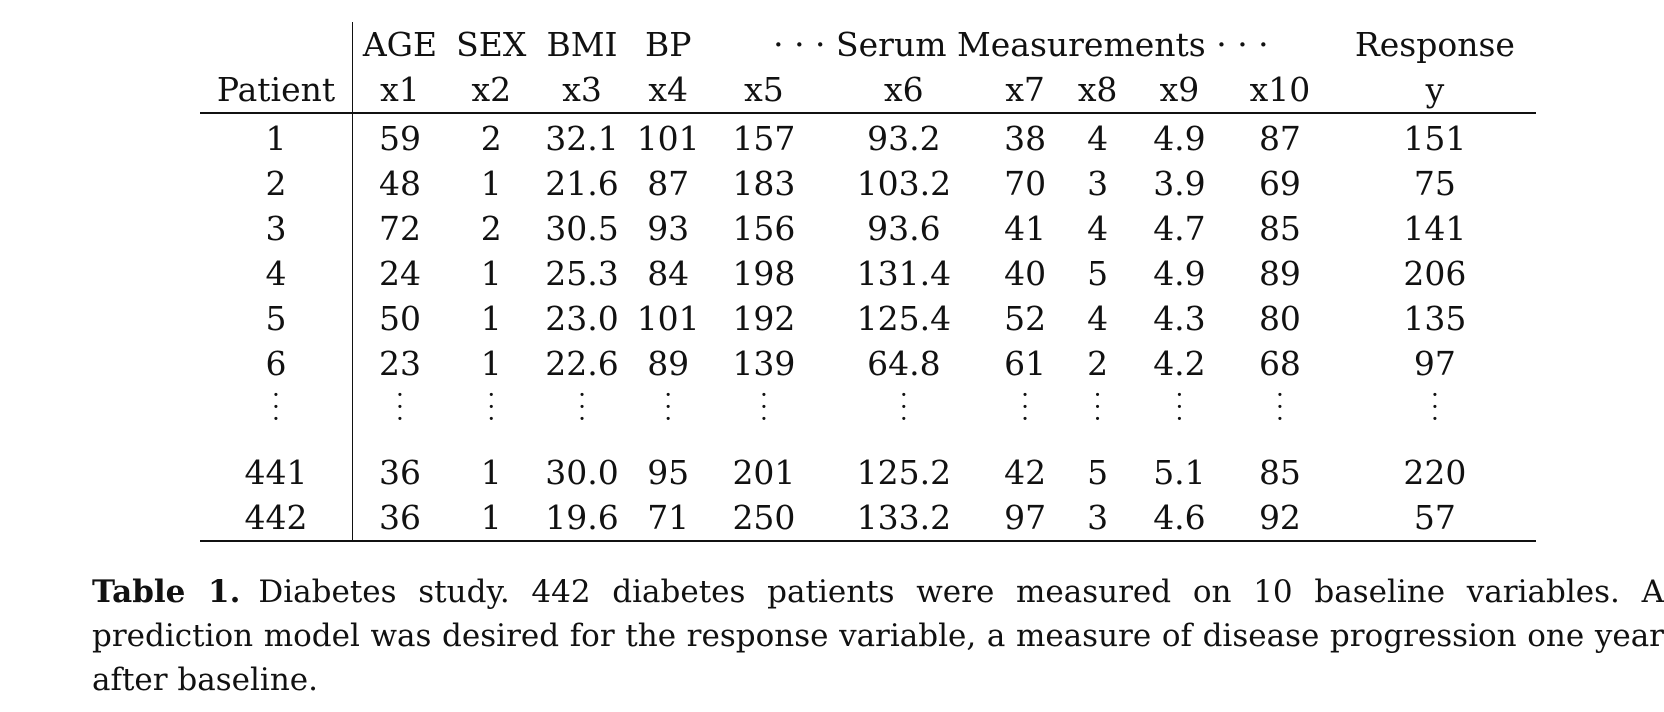 The image size is (1664, 712). I want to click on table-cell: 95, so click(668, 472).